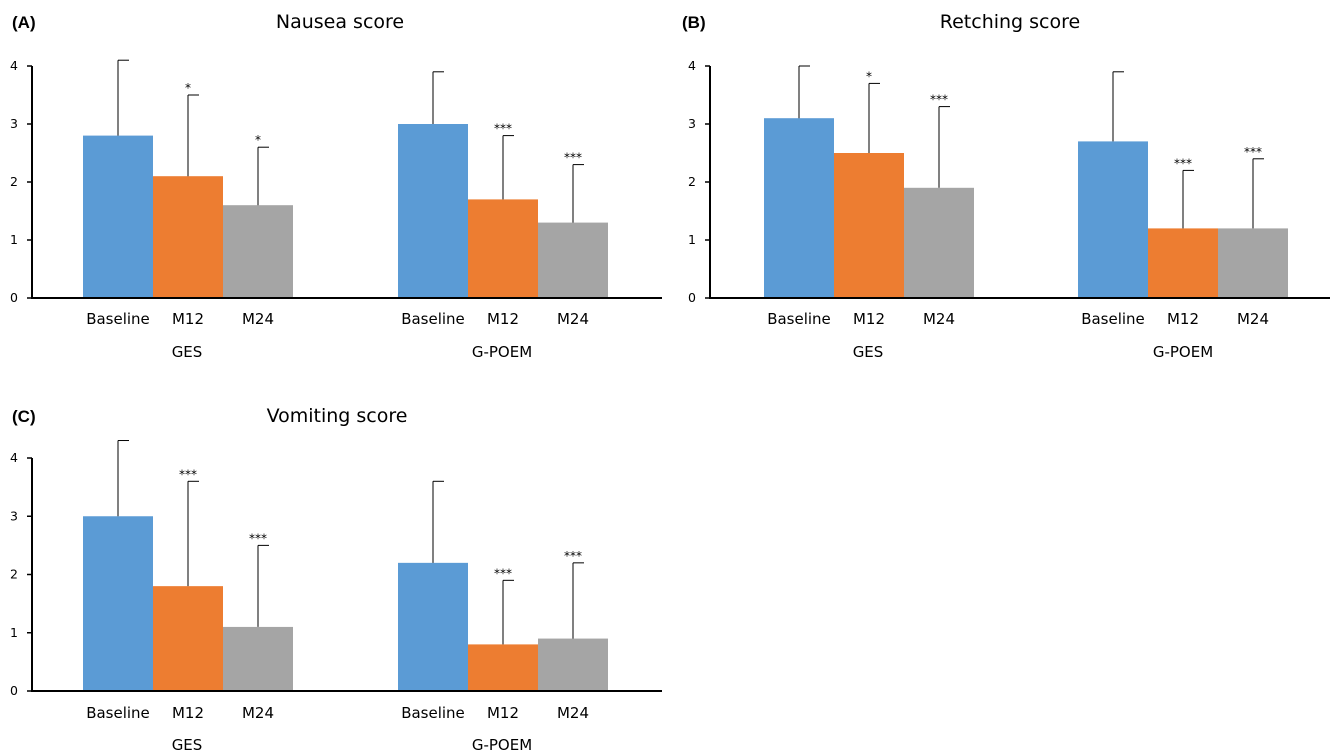  Describe the element at coordinates (340, 22) in the screenshot. I see `chart-title: Nausea score` at that location.